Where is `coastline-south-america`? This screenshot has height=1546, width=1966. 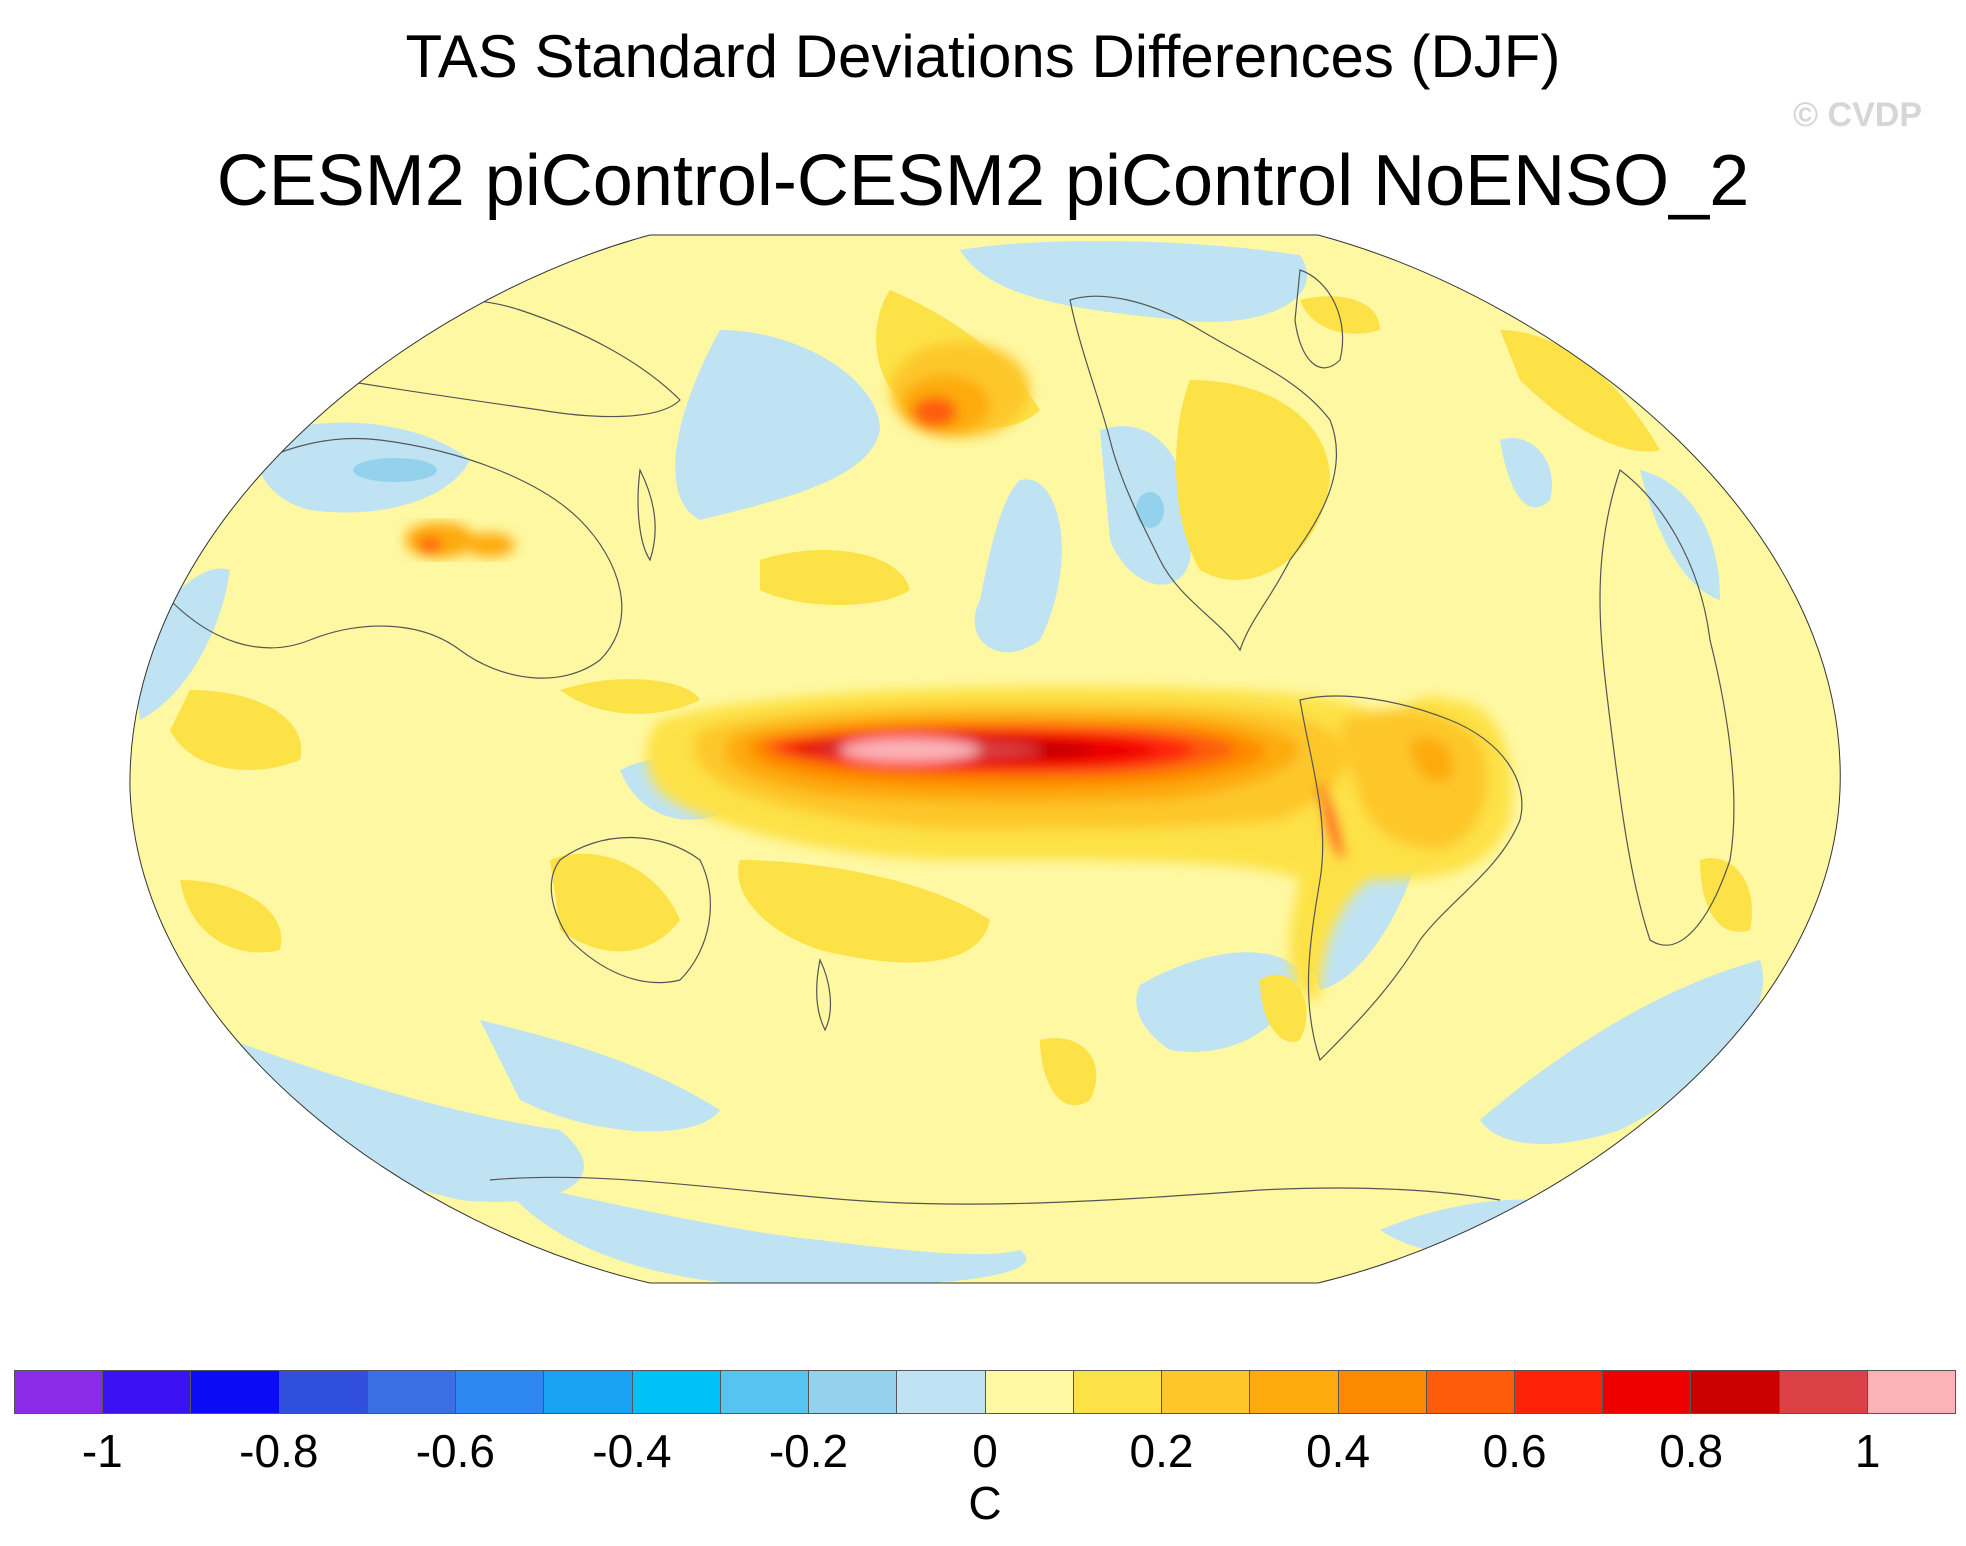
coastline-south-america is located at coordinates (1411, 878).